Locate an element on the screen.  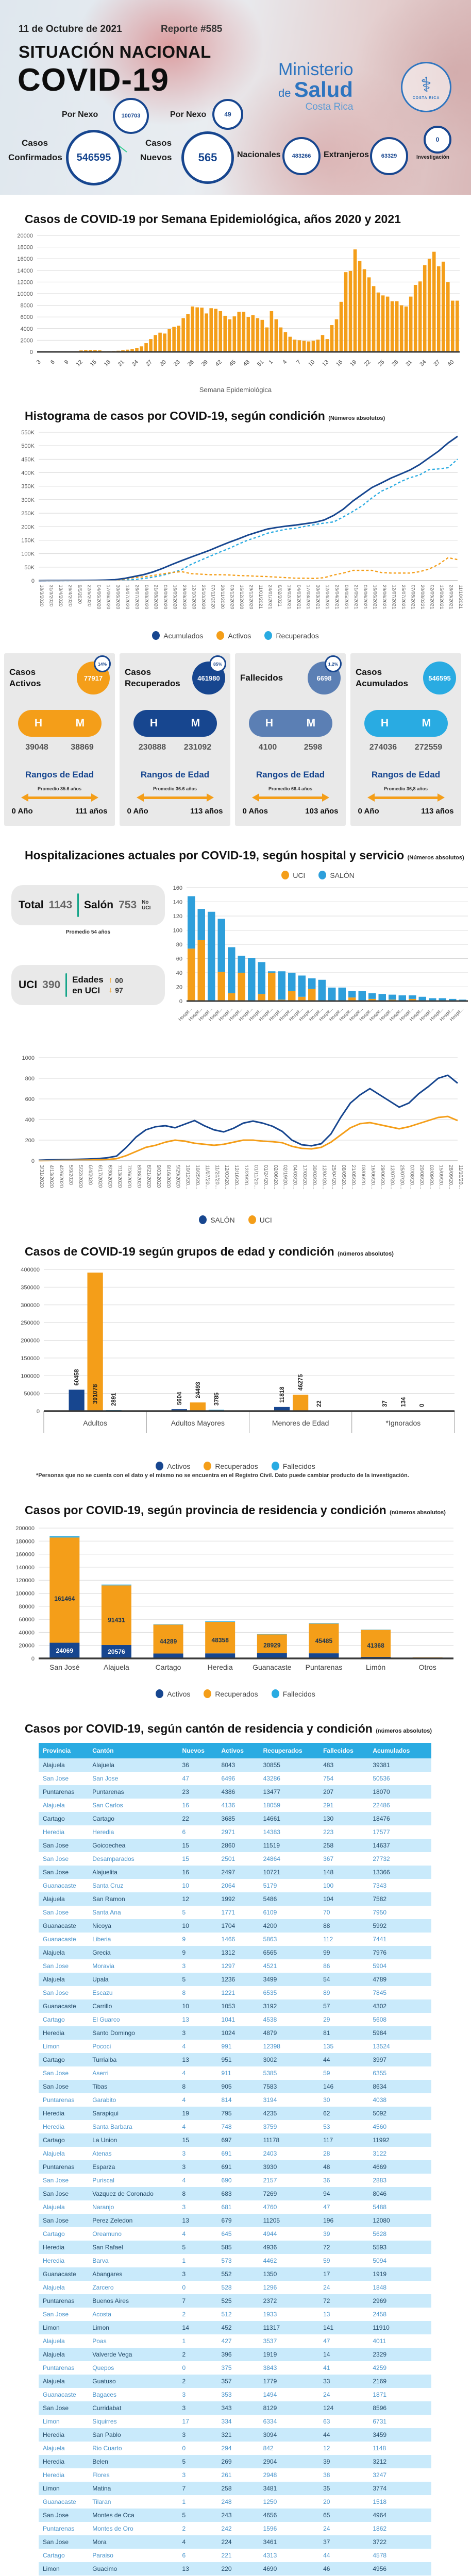
svg-text: 60 is located at coordinates (179, 959).